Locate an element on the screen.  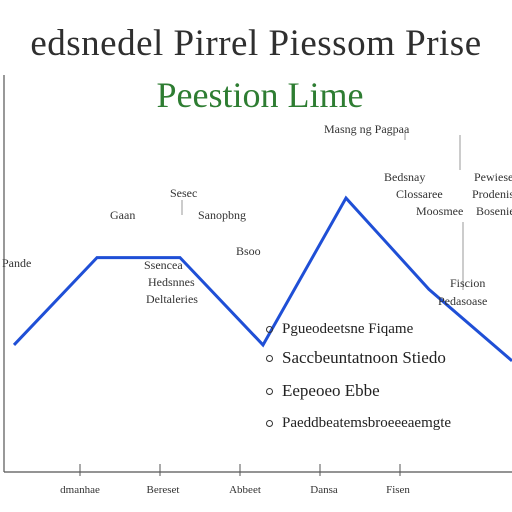
x-tick-label: Dansa is located at coordinates (324, 490).